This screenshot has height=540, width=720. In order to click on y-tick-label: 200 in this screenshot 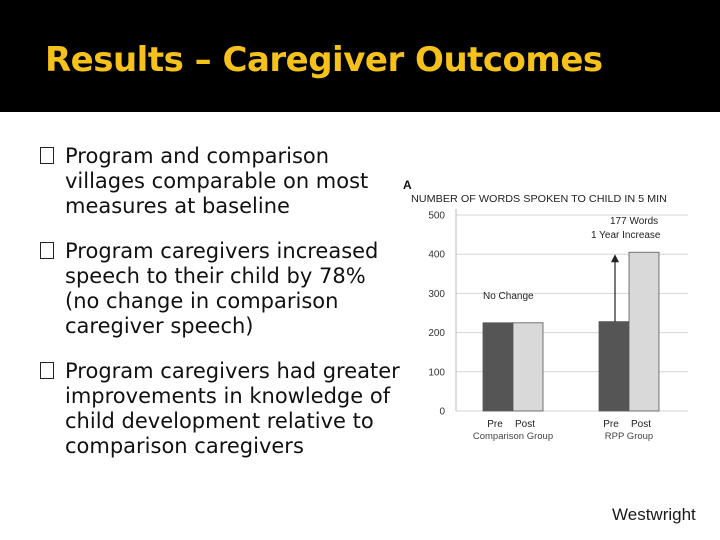, I will do `click(436, 333)`.